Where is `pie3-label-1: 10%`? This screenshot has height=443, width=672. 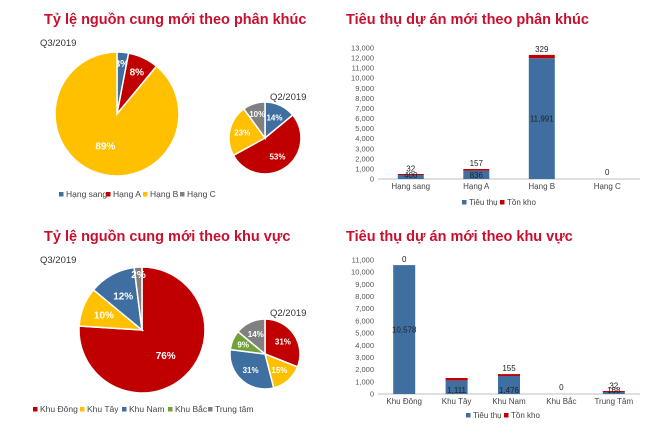
pie3-label-1: 10% is located at coordinates (104, 315).